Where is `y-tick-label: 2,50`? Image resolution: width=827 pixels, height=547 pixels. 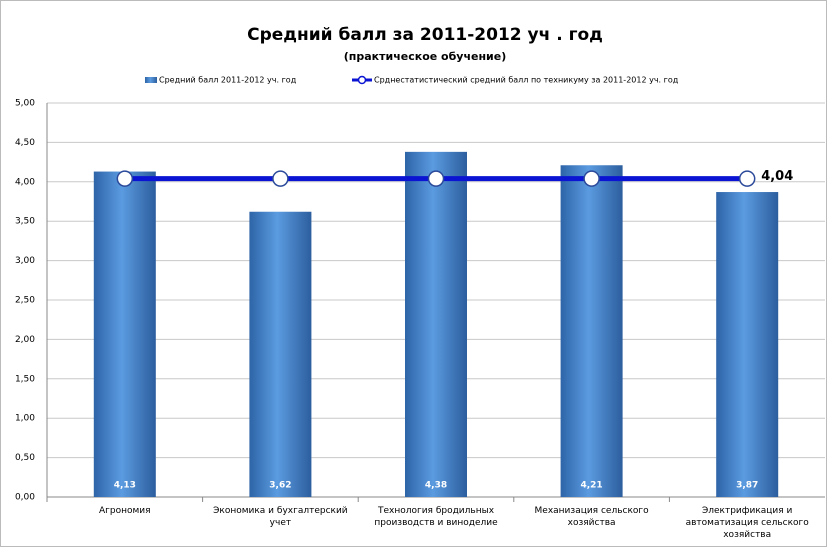
y-tick-label: 2,50 is located at coordinates (25, 301).